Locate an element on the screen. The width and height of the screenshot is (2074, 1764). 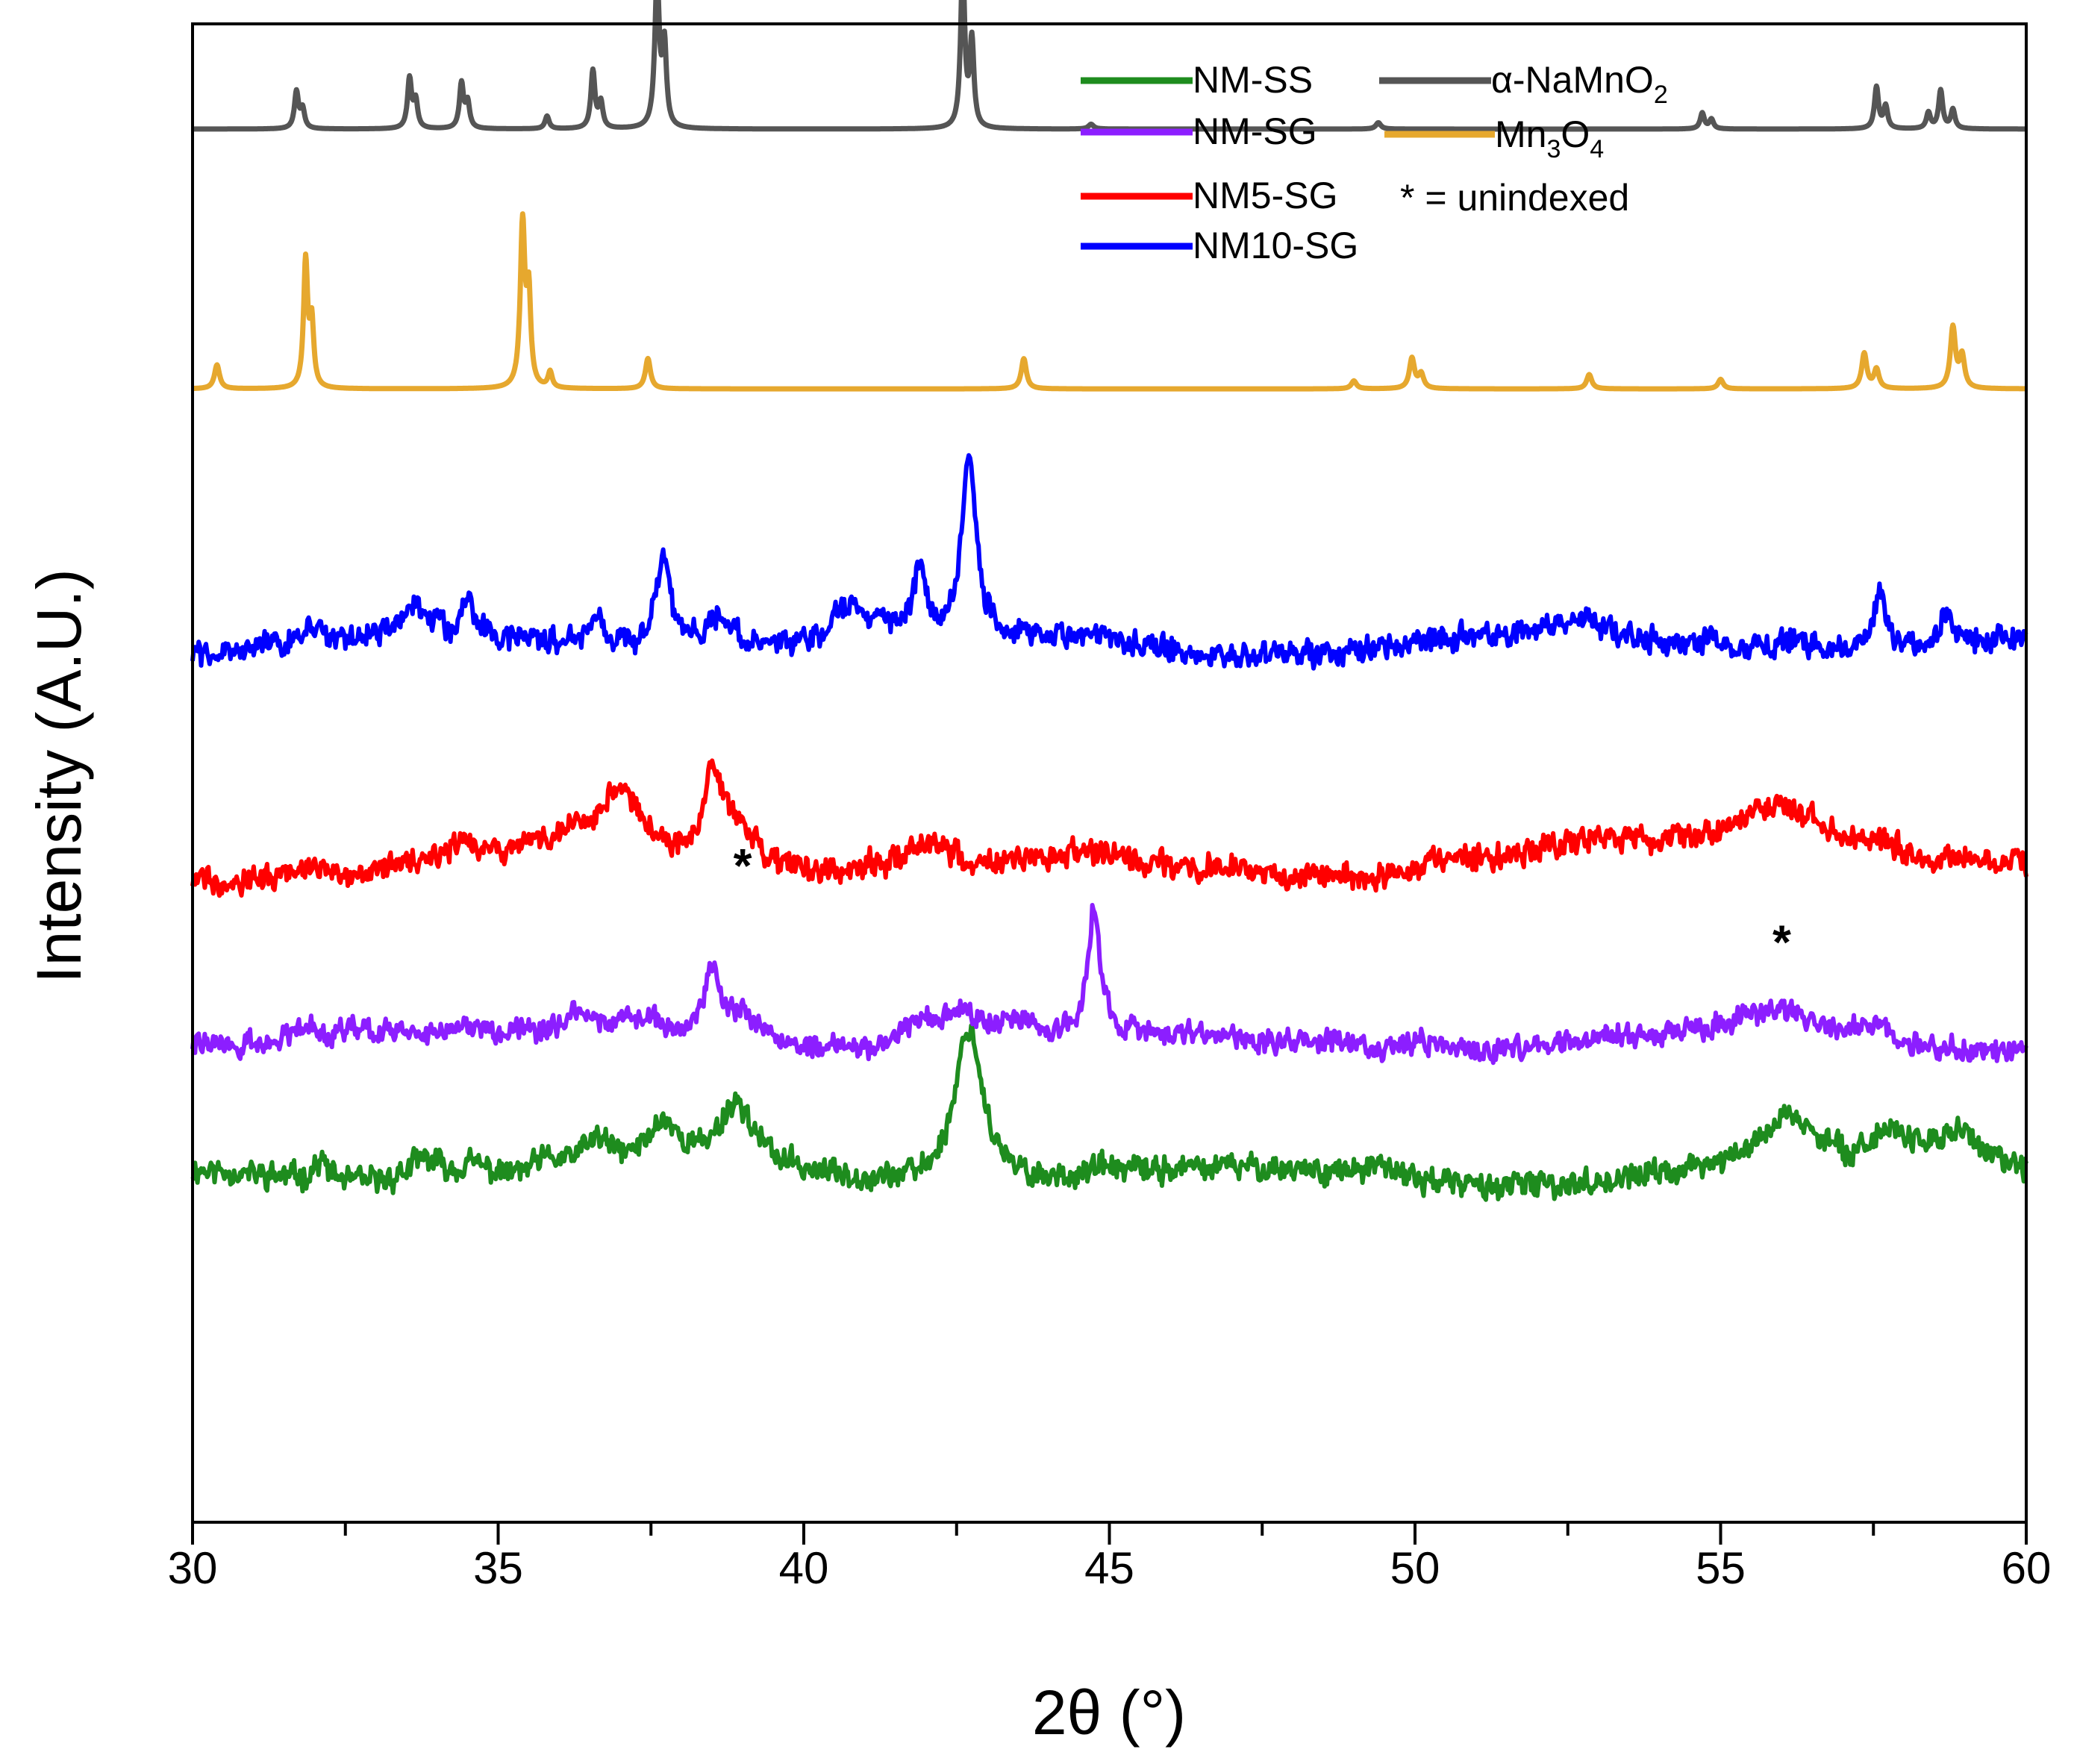
series-line-nm-sg is located at coordinates (1109, 984).